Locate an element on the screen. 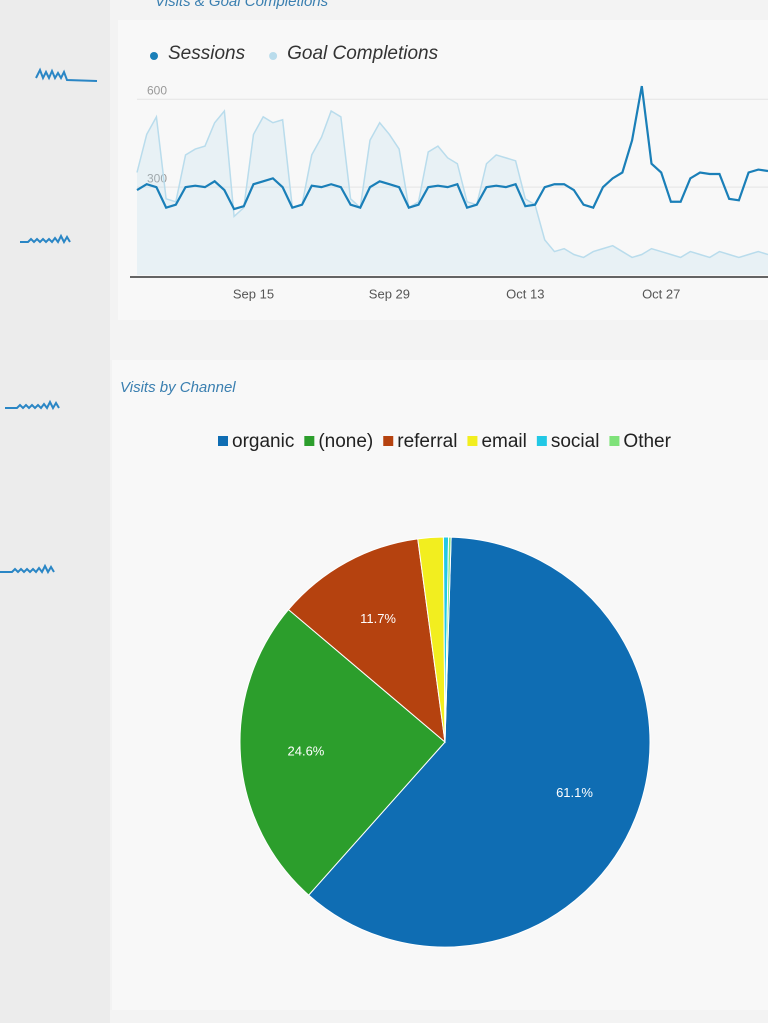 The height and width of the screenshot is (1023, 768). x-tick-label: Oct 13 is located at coordinates (525, 293).